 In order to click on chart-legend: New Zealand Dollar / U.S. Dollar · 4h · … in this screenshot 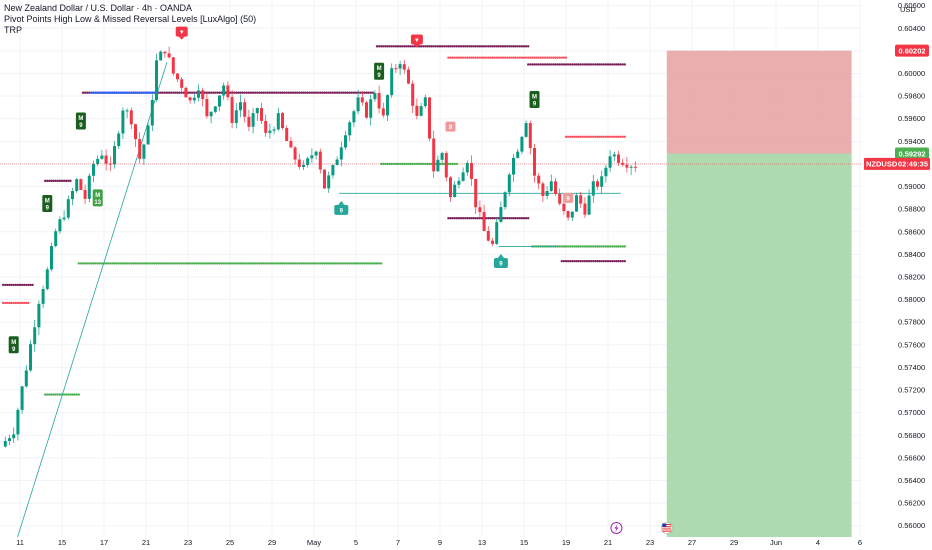, I will do `click(130, 19)`.